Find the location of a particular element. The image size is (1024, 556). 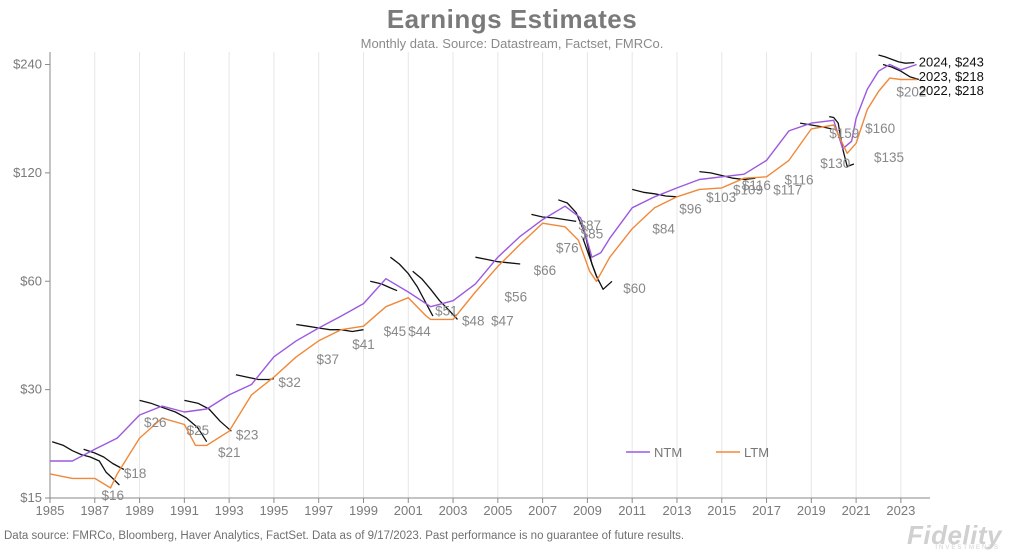

fidelity-logo: Fidelity is located at coordinates (954, 535).